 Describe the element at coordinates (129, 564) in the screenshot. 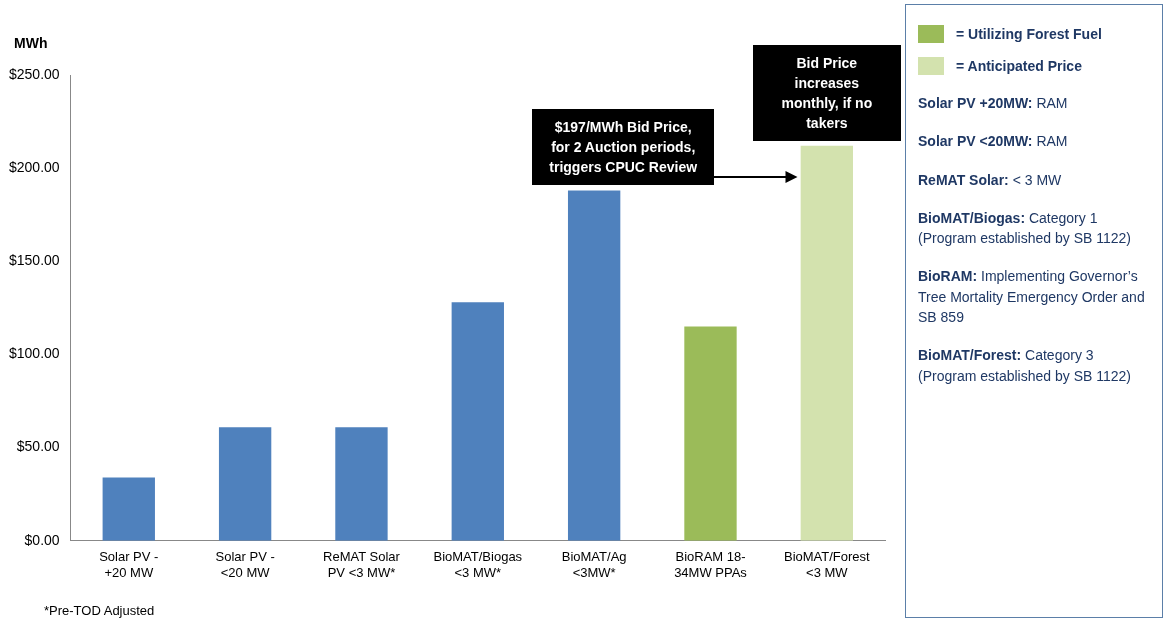

I see `x-tick-label: Solar PV - +20 MW` at that location.